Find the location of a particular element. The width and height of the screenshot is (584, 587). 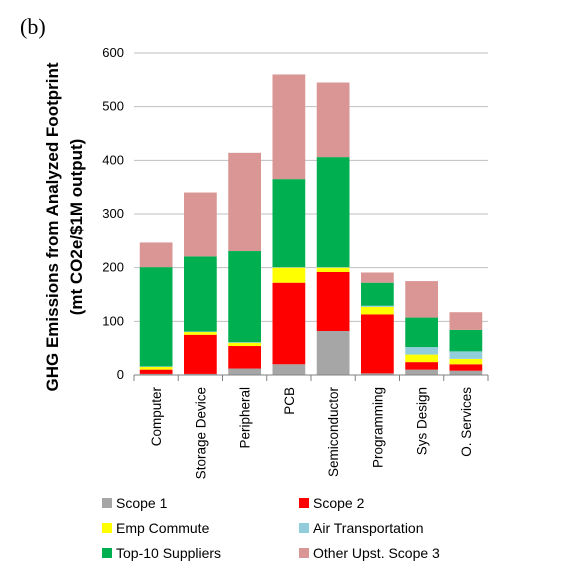

legend-label-scope-1: Scope 1 is located at coordinates (142, 503).